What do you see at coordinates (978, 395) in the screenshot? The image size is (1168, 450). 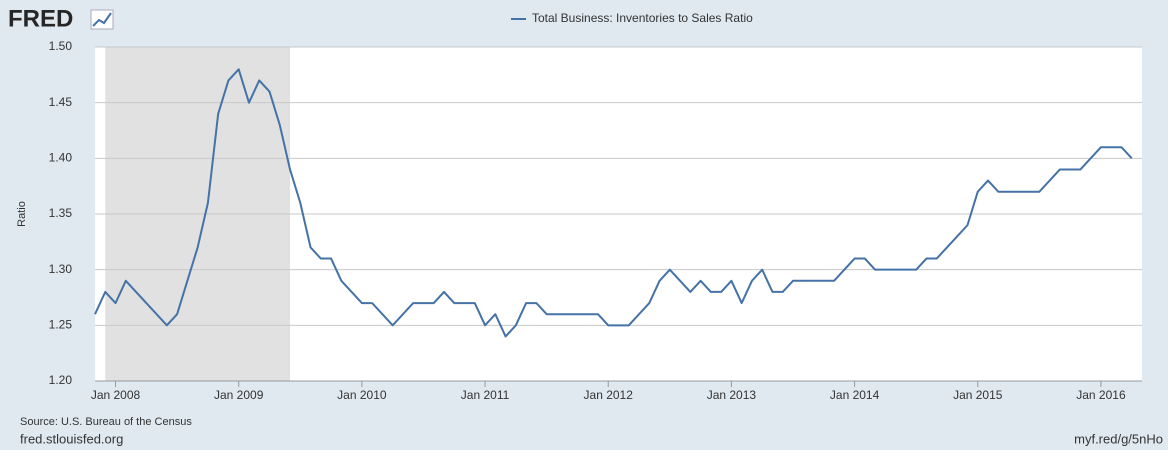 I see `x-tick-label: Jan 2015` at bounding box center [978, 395].